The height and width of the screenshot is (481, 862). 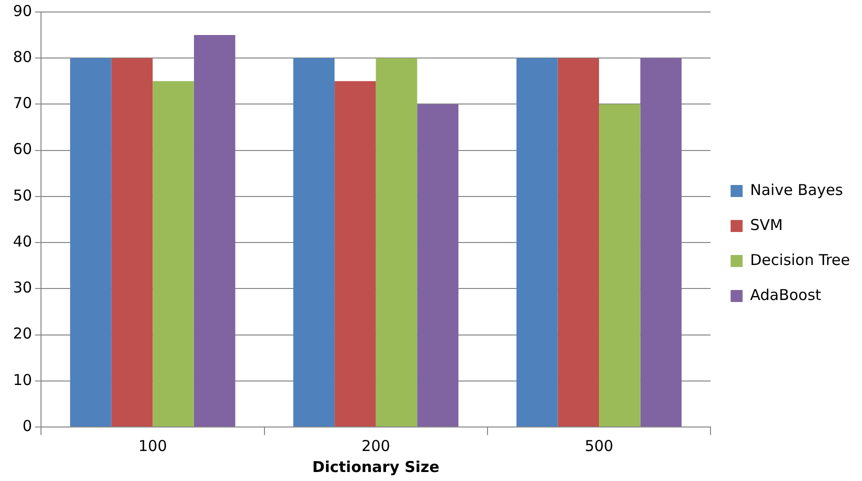 What do you see at coordinates (22, 379) in the screenshot?
I see `y-tick-label: 10` at bounding box center [22, 379].